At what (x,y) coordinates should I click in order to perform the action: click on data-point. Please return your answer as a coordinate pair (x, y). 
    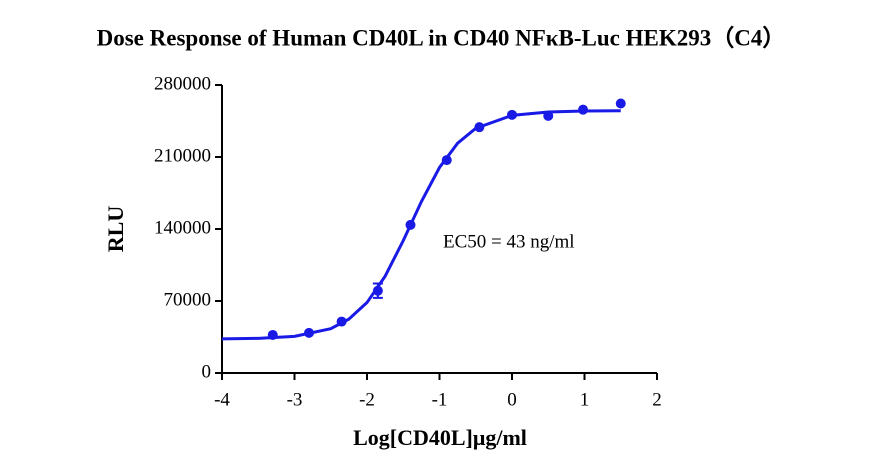
    Looking at the image, I should click on (620, 103).